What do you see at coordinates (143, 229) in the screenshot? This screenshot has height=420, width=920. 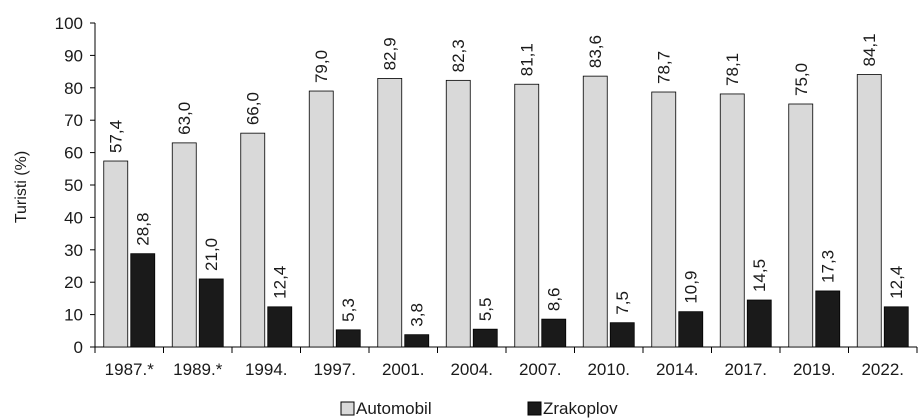 I see `data-label-zrakoplov: 28,8` at bounding box center [143, 229].